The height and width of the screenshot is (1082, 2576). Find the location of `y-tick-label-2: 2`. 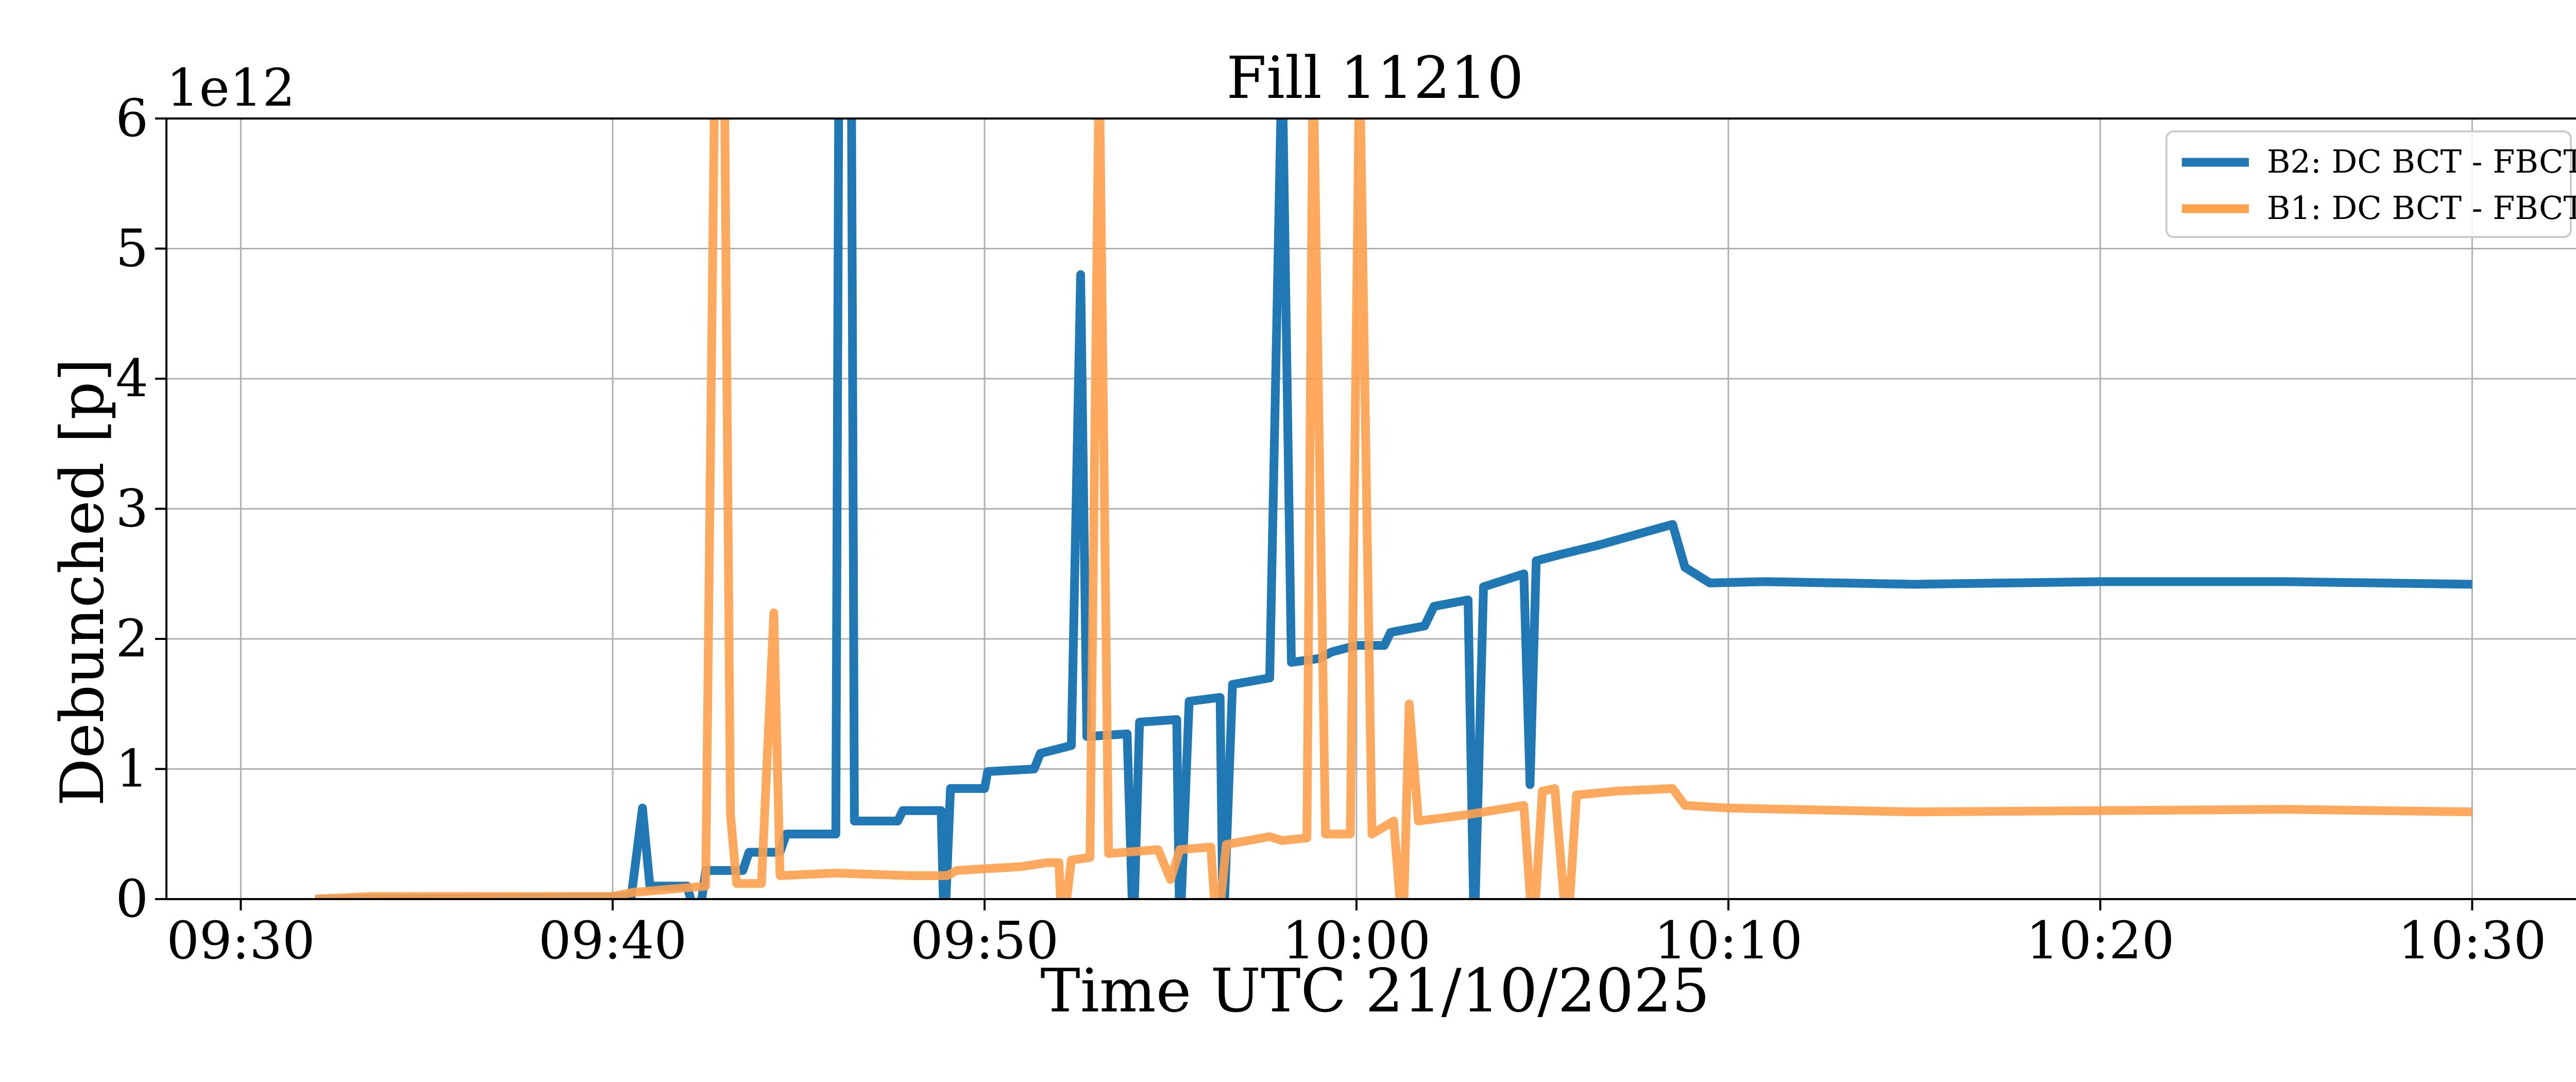

y-tick-label-2: 2 is located at coordinates (131, 638).